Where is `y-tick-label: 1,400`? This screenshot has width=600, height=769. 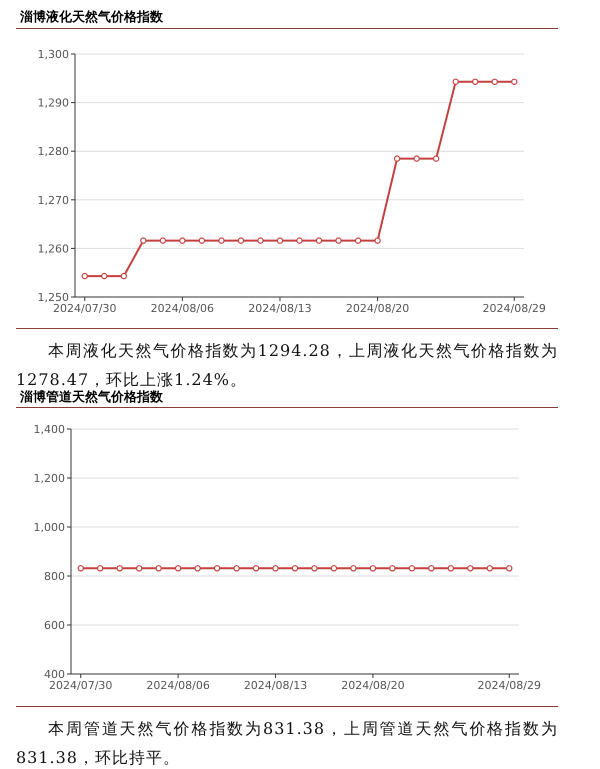 y-tick-label: 1,400 is located at coordinates (49, 429).